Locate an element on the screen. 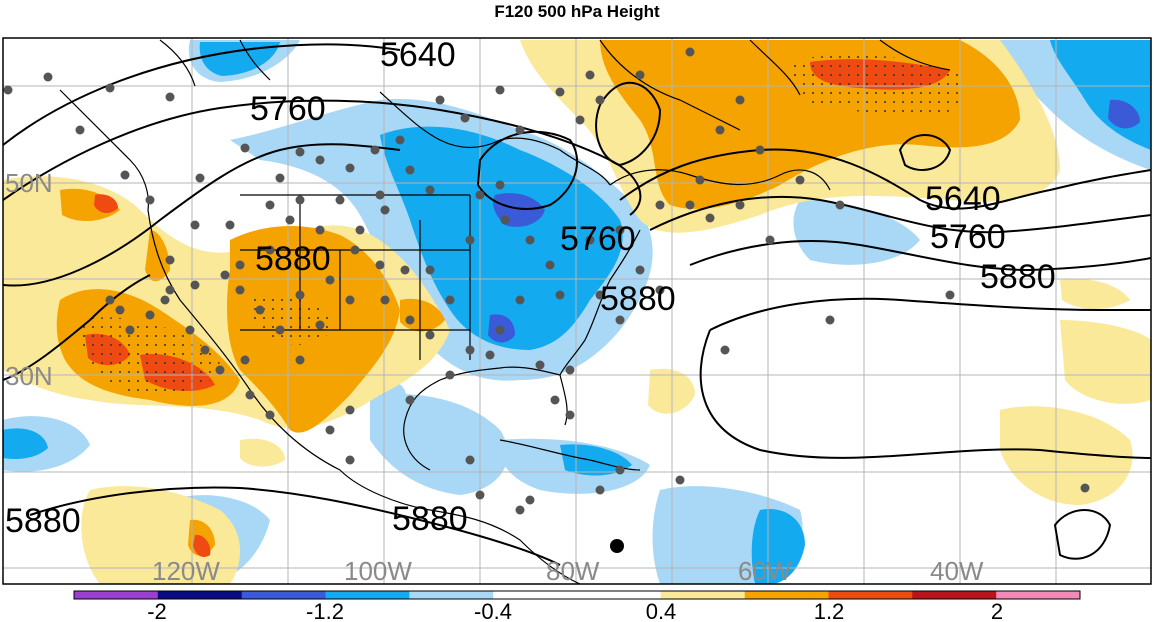 This screenshot has width=1154, height=622. contour-label-5880-mexico: 5880 is located at coordinates (430, 519).